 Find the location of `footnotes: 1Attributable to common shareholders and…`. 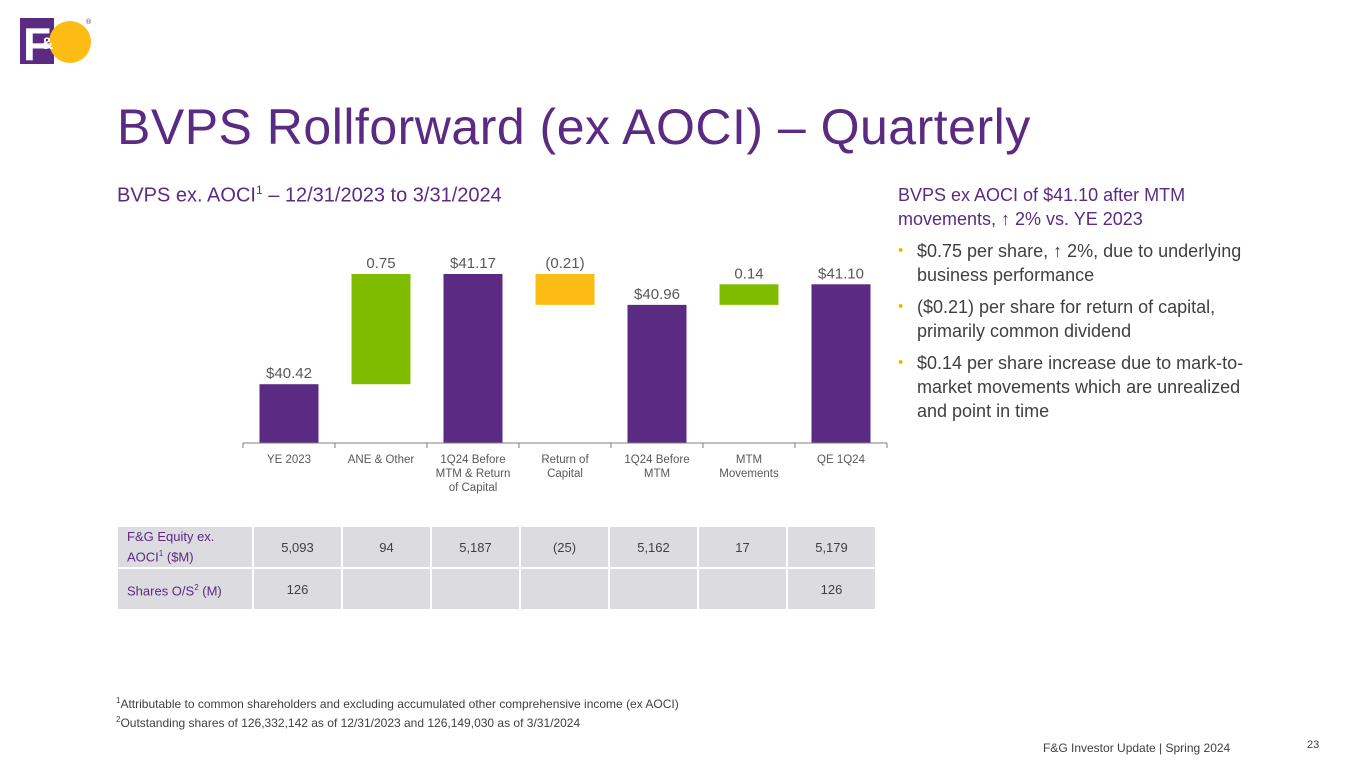

footnotes: 1Attributable to common shareholders and… is located at coordinates (397, 712).